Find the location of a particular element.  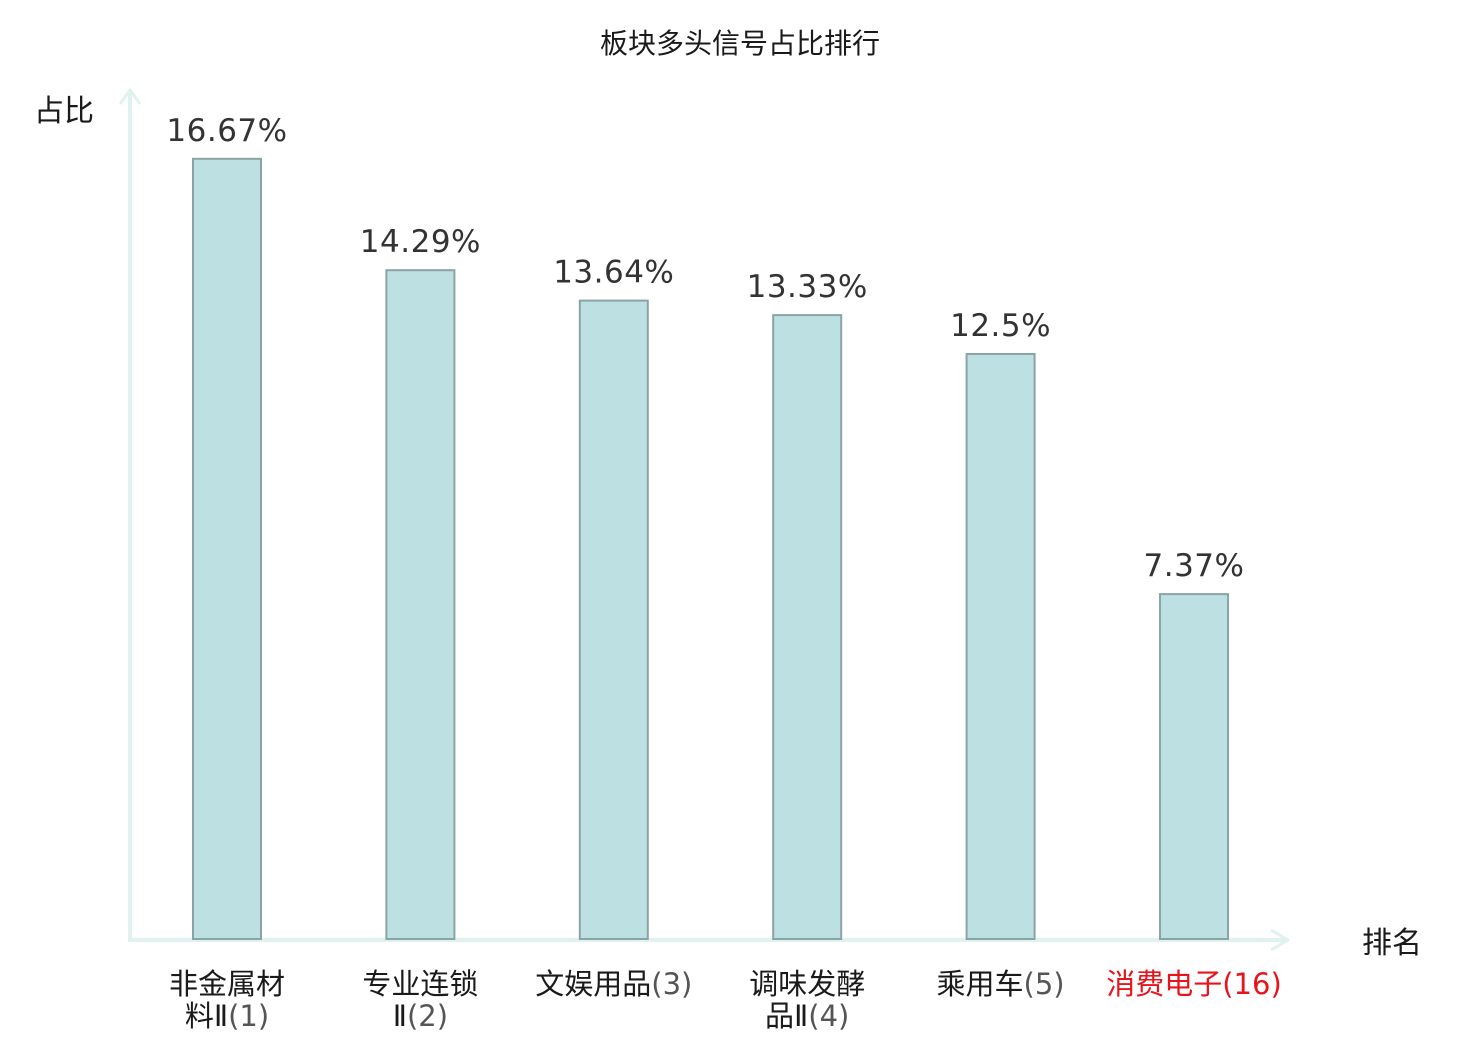

category-label-line2: 料Ⅱ(1) is located at coordinates (227, 1016).